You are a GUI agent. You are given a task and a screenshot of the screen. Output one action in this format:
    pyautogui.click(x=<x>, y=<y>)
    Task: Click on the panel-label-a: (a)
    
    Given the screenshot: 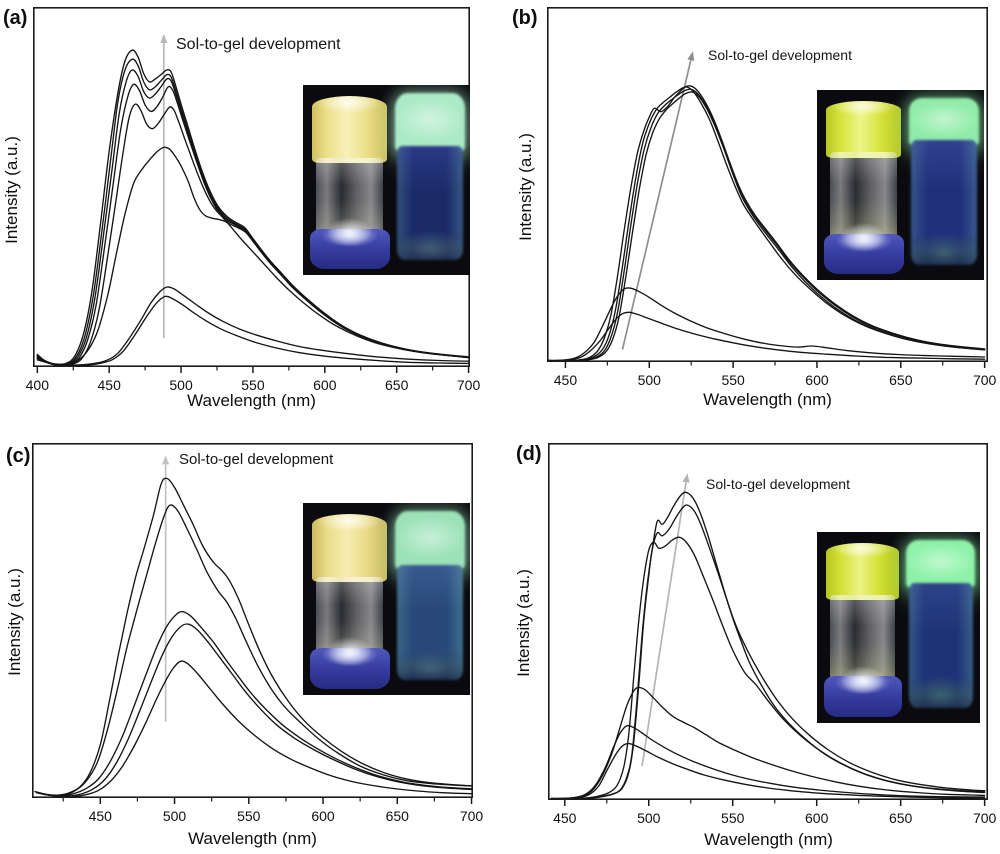 What is the action you would take?
    pyautogui.click(x=15, y=18)
    